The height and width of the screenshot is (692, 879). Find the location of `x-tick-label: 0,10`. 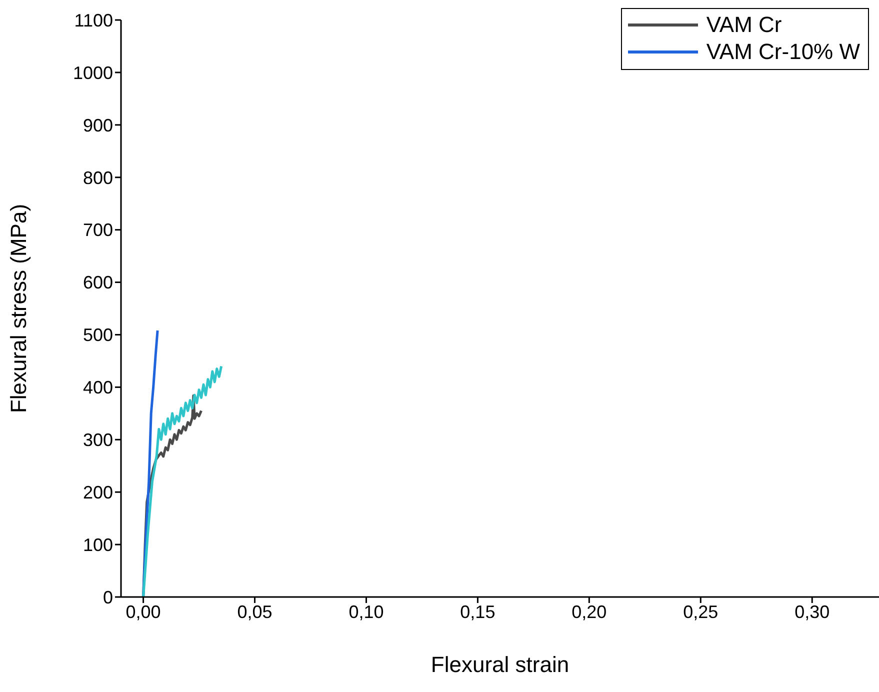

x-tick-label: 0,10 is located at coordinates (366, 612).